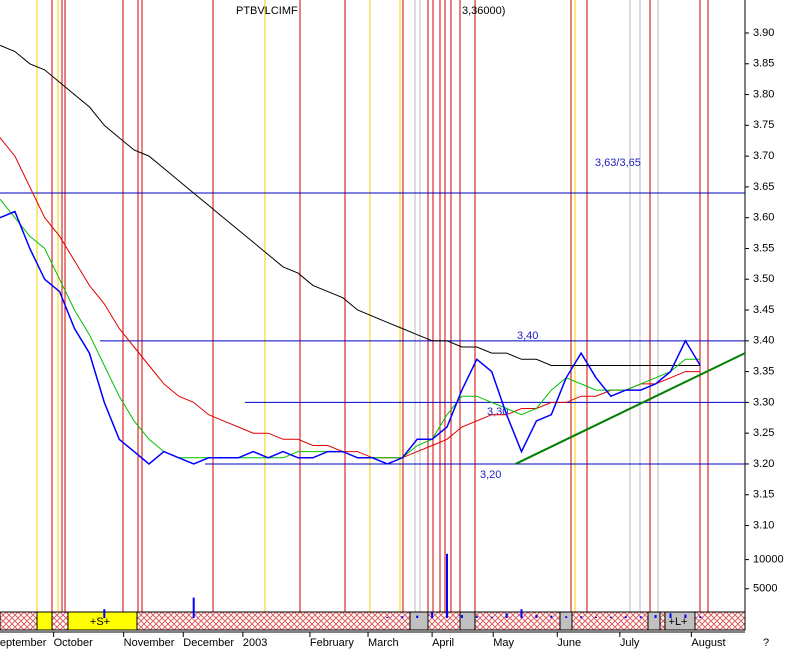  I want to click on y-tick-label: 3.60, so click(763, 218).